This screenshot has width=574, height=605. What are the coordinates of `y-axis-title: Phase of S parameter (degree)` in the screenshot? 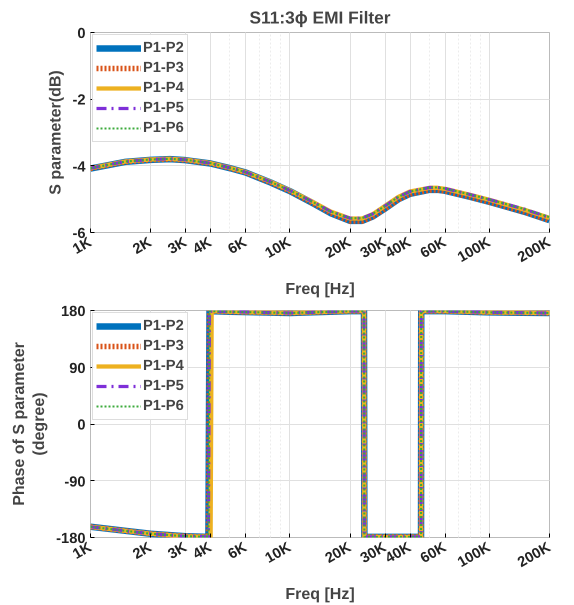 It's located at (29, 424).